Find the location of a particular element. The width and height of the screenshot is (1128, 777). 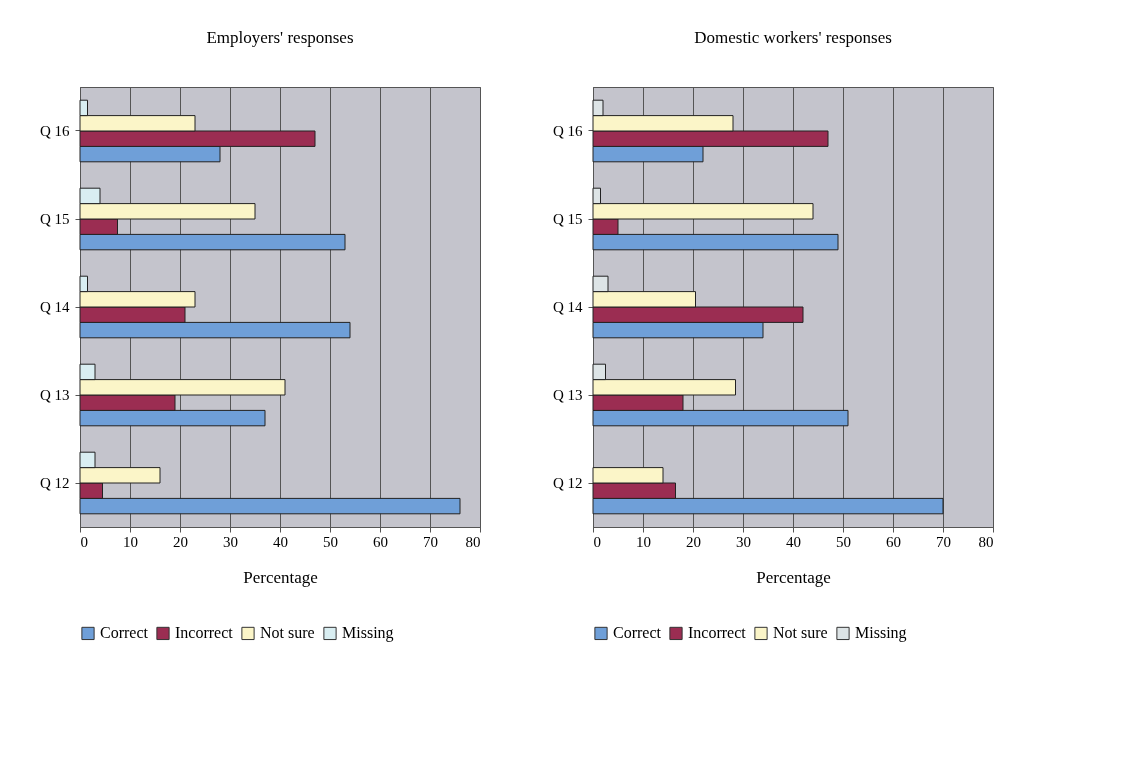

chart-title: Employers' responses is located at coordinates (280, 37).